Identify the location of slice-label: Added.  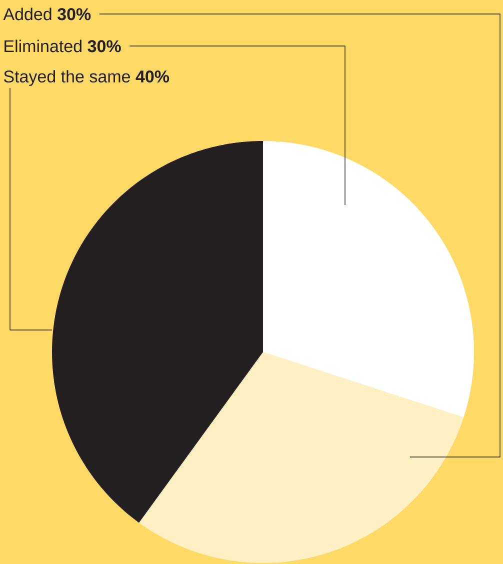
(27, 14).